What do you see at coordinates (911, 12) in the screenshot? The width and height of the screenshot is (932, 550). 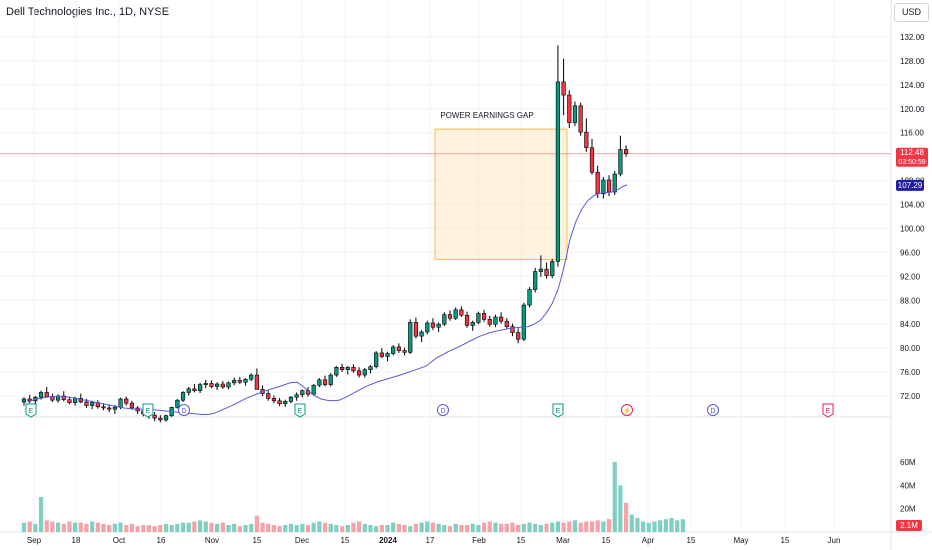 I see `currency-button: USD` at bounding box center [911, 12].